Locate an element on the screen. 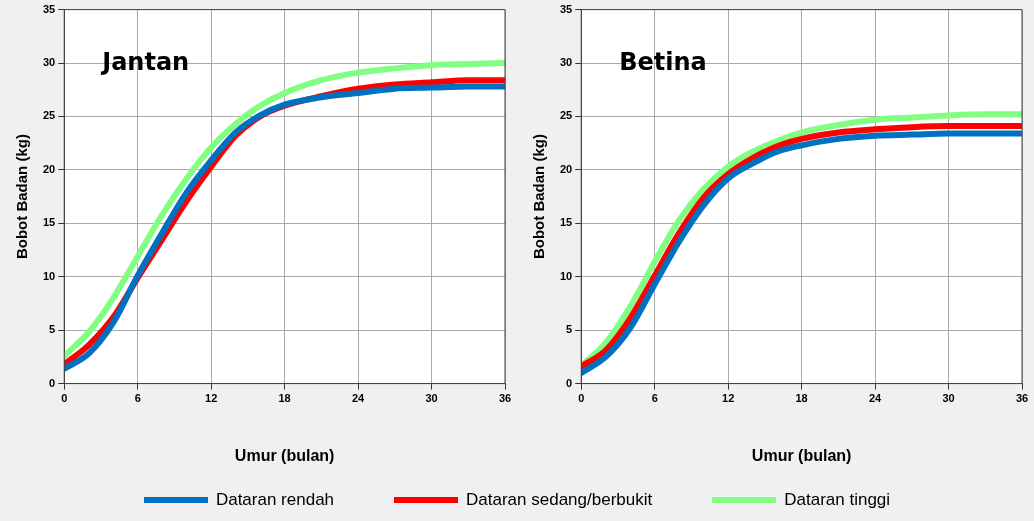 This screenshot has height=521, width=1034. text: Betina is located at coordinates (663, 61).